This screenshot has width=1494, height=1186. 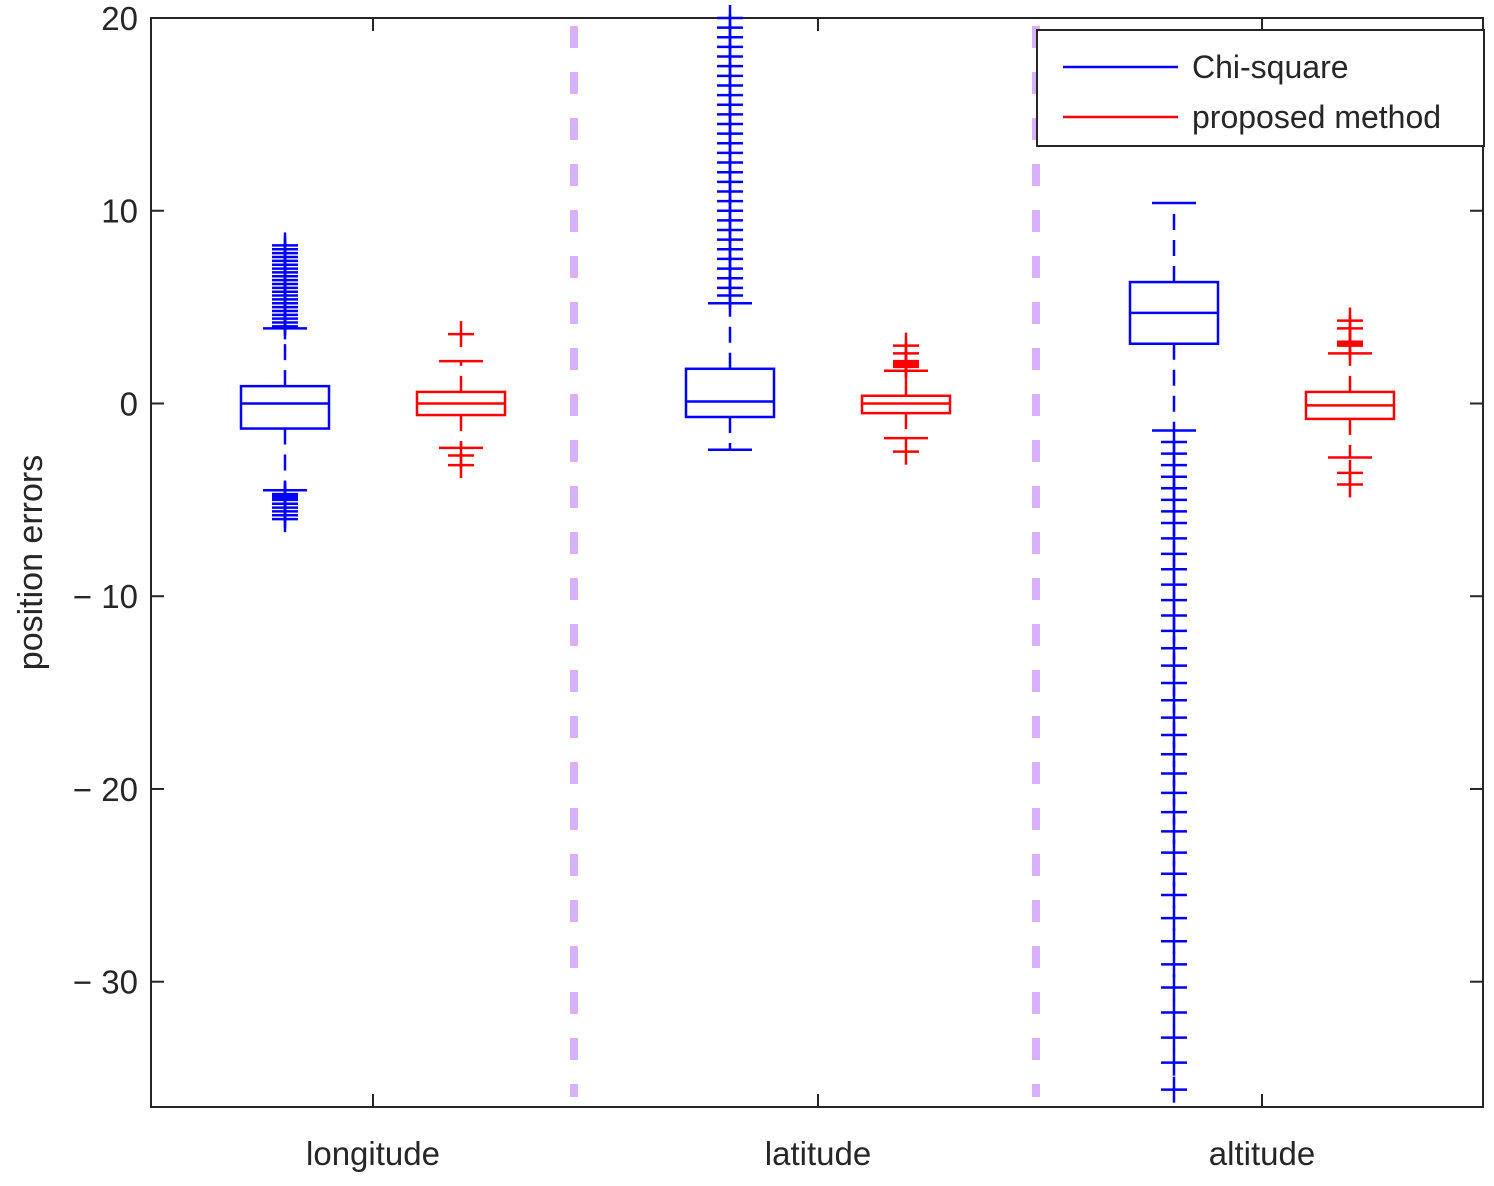 What do you see at coordinates (730, 393) in the screenshot?
I see `box-chi-square-latitude` at bounding box center [730, 393].